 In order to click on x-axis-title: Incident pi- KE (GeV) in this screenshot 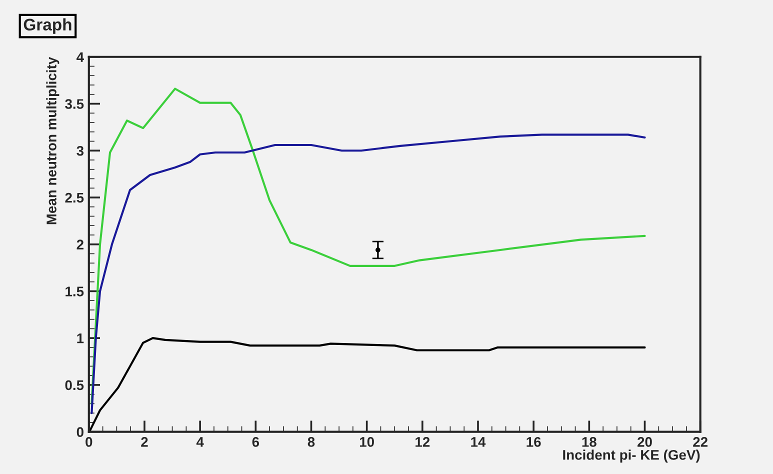, I will do `click(631, 456)`.